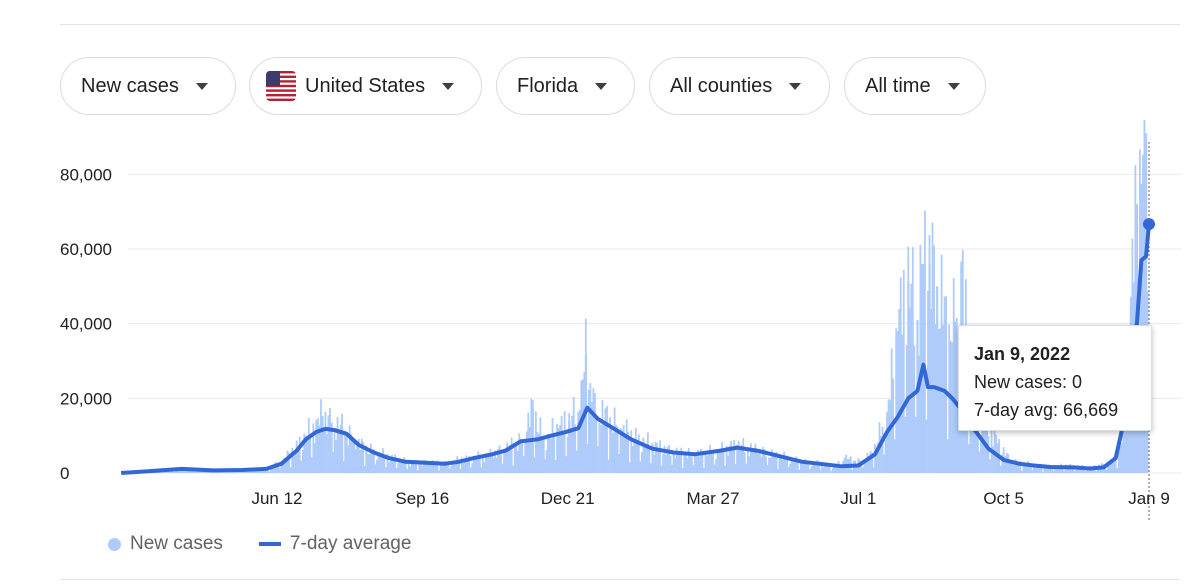 This screenshot has width=1200, height=586. I want to click on x-axis-ticks: Jun 12 Sep 16 Dec 21 Mar 27 Jul 1 Oct 5 Jan 9, so click(710, 498).